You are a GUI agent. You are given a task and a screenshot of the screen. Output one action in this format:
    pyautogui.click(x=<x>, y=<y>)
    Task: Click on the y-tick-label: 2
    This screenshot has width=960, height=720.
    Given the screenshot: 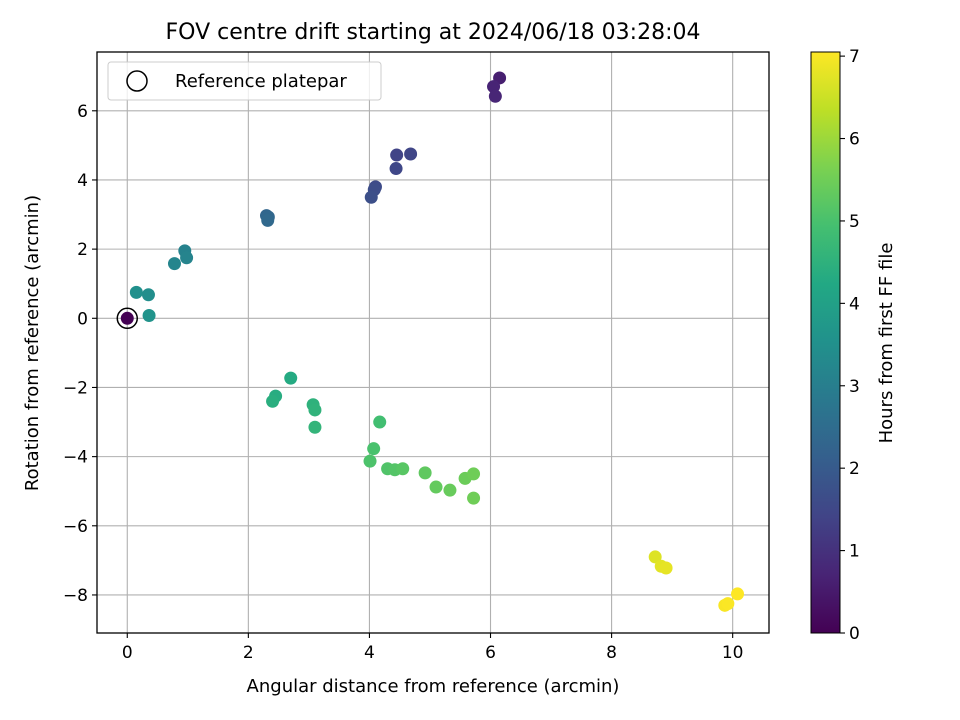 What is the action you would take?
    pyautogui.click(x=82, y=250)
    